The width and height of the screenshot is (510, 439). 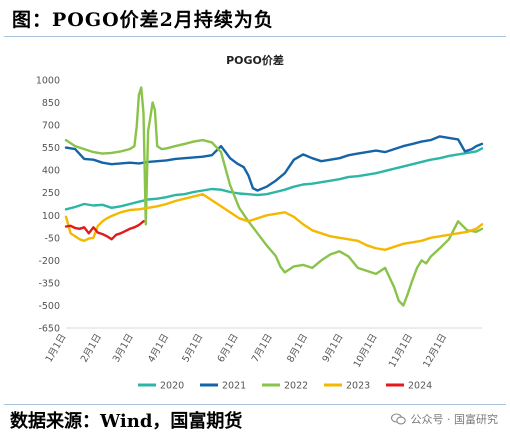 What do you see at coordinates (255, 36) in the screenshot?
I see `header-divider` at bounding box center [255, 36].